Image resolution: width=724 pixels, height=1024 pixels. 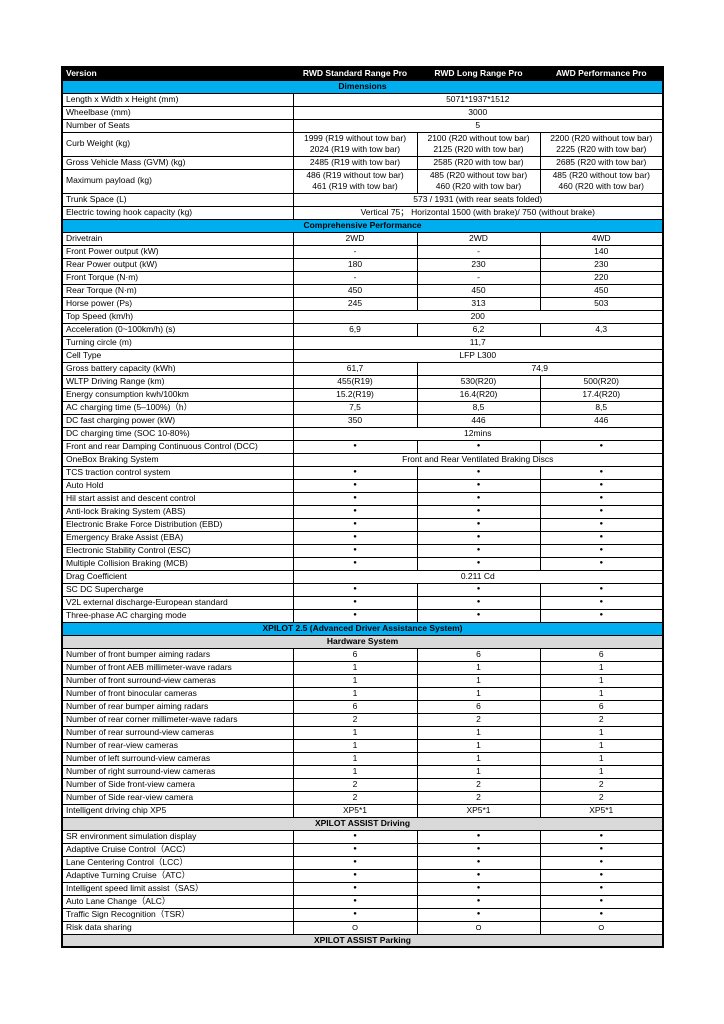 I want to click on row-label: Number of front binocular cameras, so click(x=177, y=693).